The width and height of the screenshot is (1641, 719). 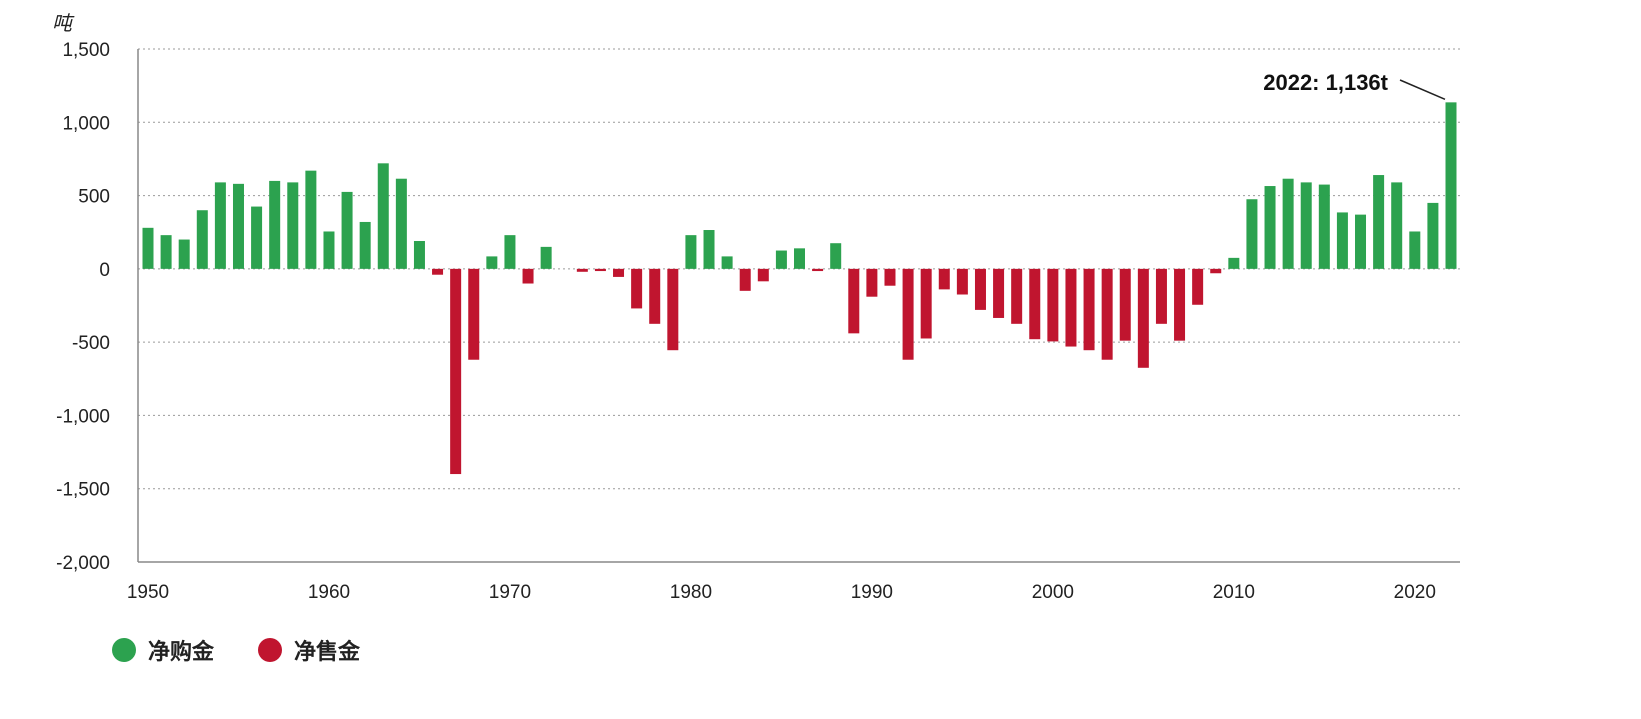 I want to click on y-axis-ticks: 1,500 1,000 500 0 -500 -1,000 -1,500 -2,000, so click(x=83, y=307).